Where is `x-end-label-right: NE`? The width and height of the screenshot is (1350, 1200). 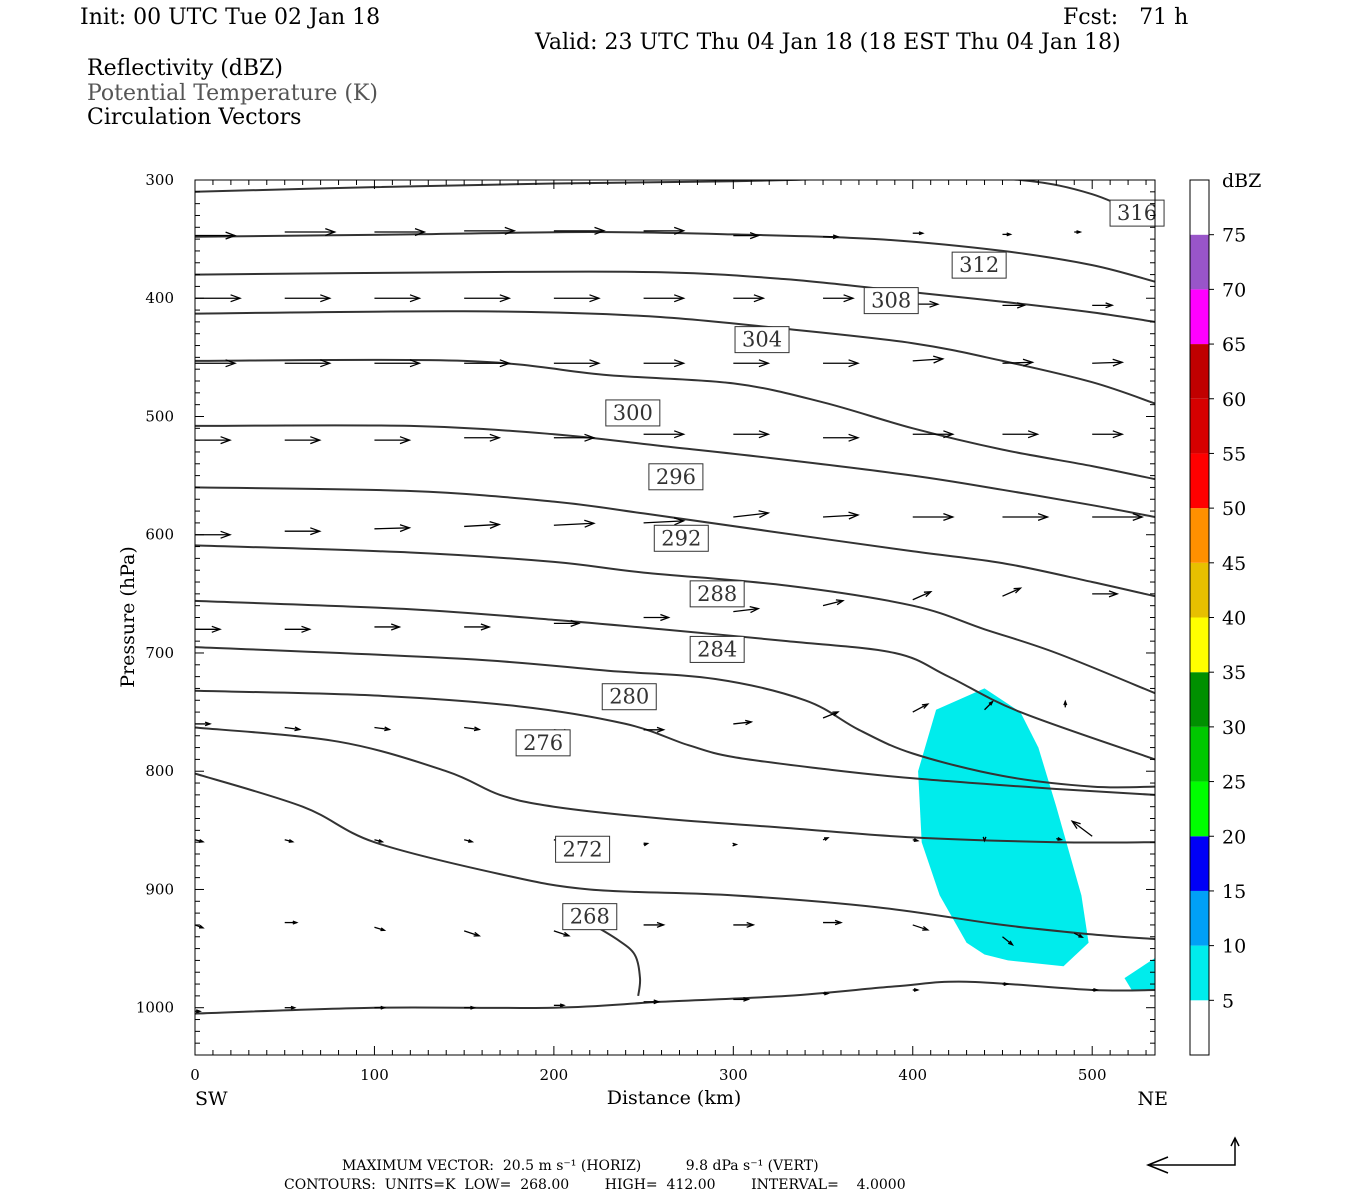
x-end-label-right: NE is located at coordinates (1153, 1099).